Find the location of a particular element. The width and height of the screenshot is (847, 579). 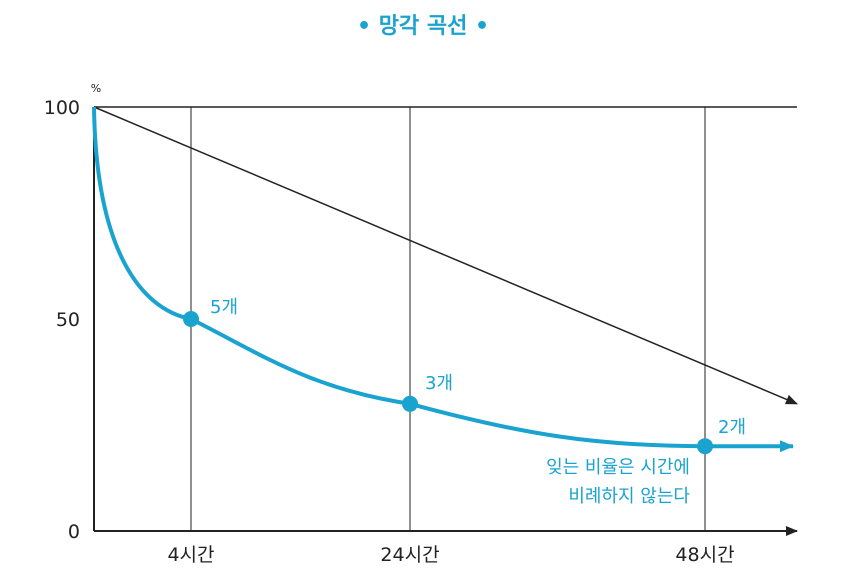

y-tick-50: 50 is located at coordinates (68, 320).